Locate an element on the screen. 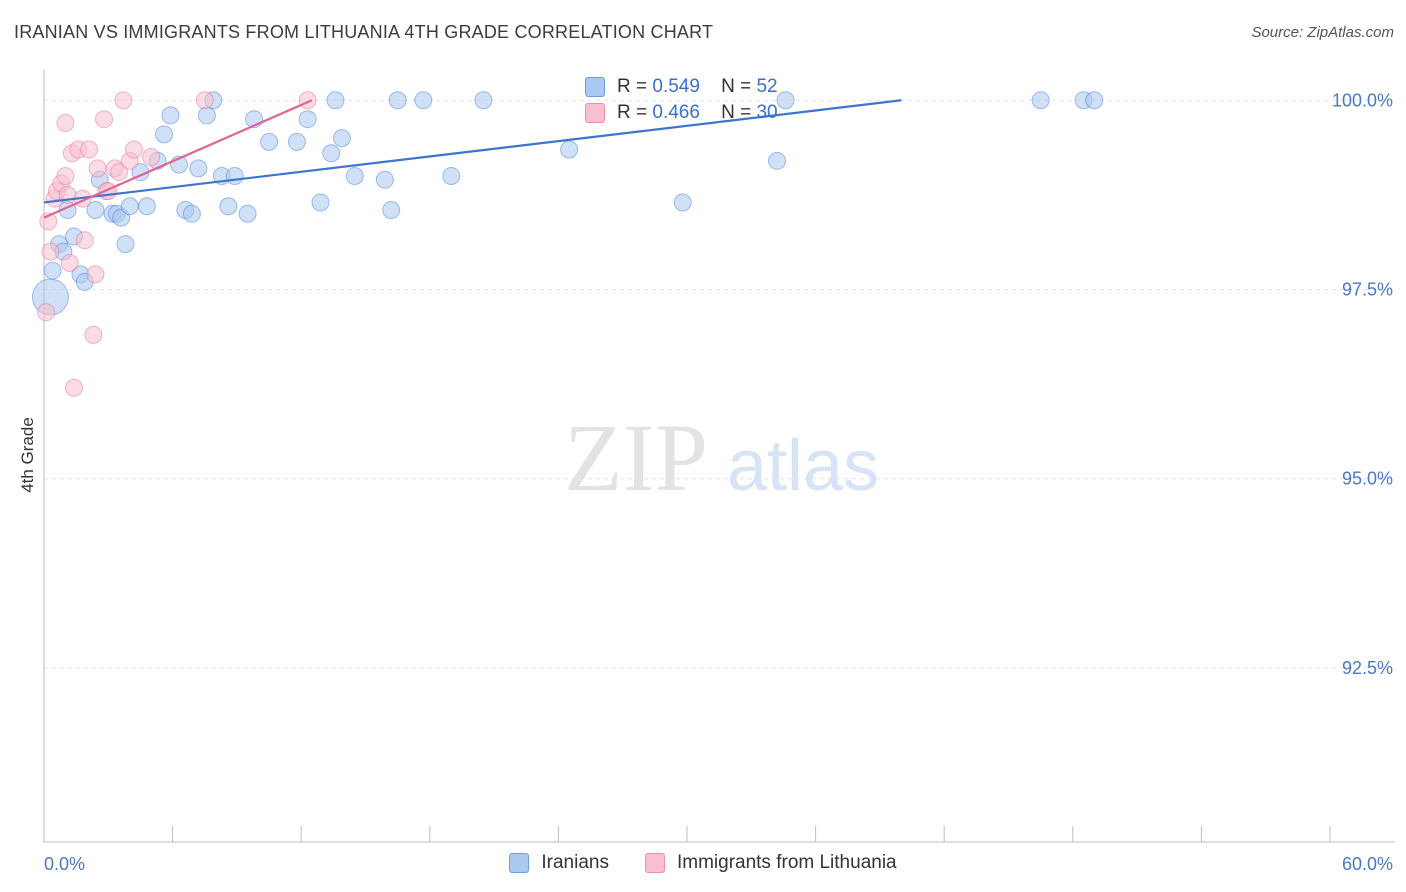 Image resolution: width=1406 pixels, height=892 pixels. legend-row-lithuania: R = 0.466 N = 30 is located at coordinates (681, 113).